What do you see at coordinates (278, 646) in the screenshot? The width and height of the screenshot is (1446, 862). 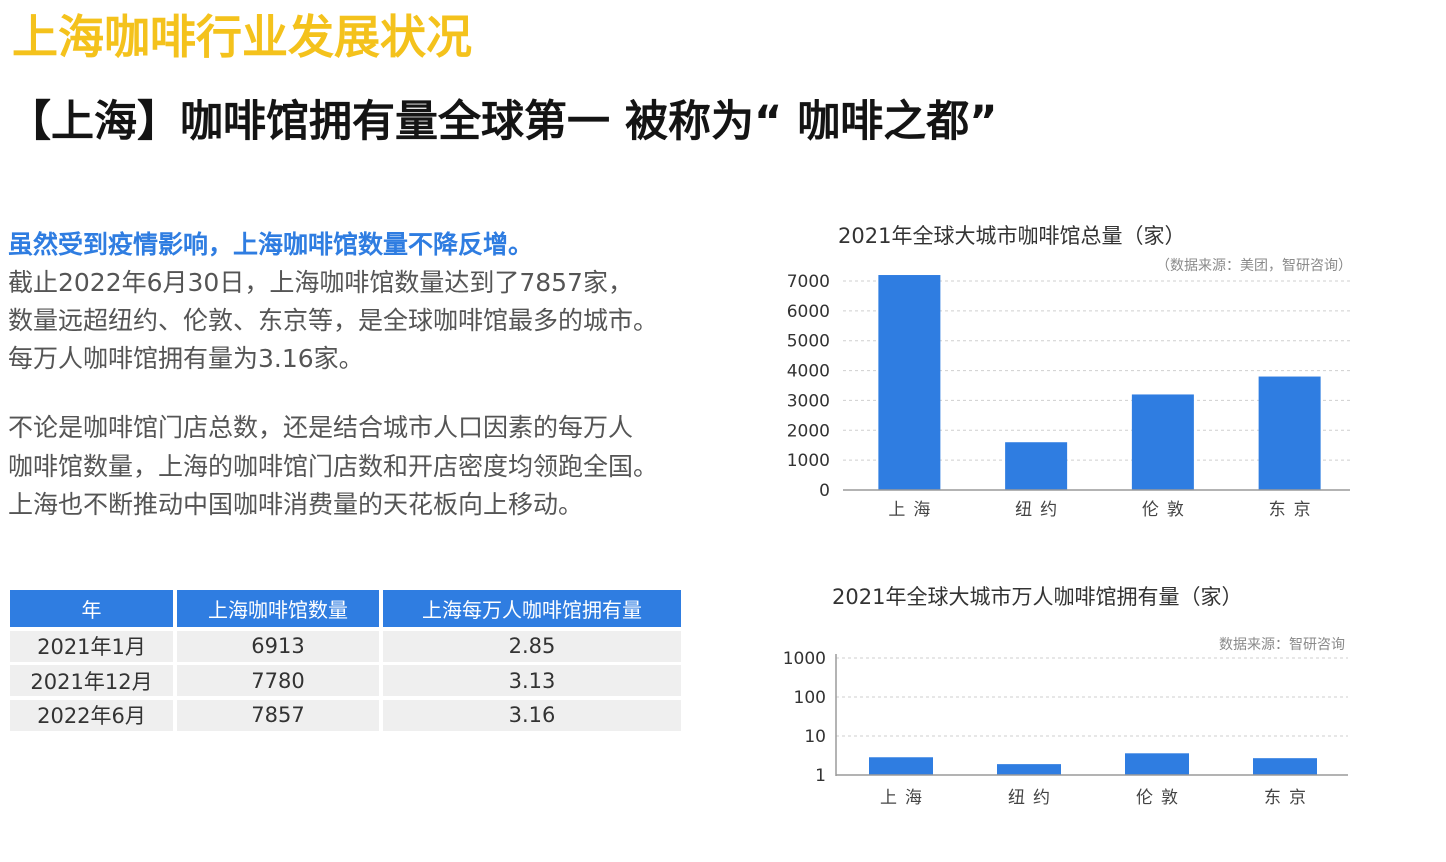 I see `table-cell: 6913` at bounding box center [278, 646].